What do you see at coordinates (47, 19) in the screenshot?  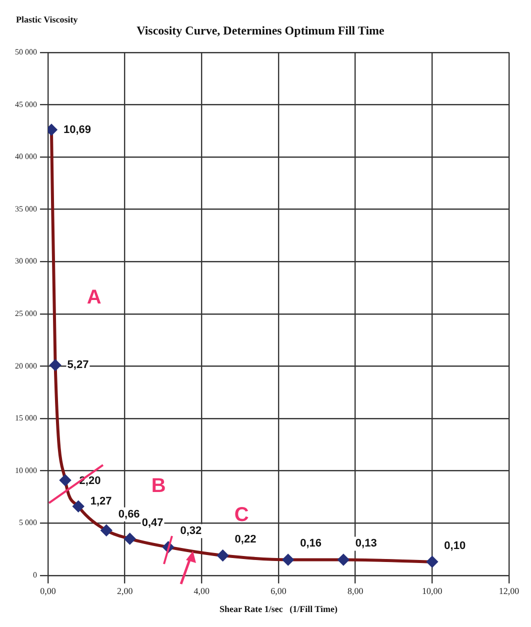 I see `y-axis-title: Plastic Viscosity` at bounding box center [47, 19].